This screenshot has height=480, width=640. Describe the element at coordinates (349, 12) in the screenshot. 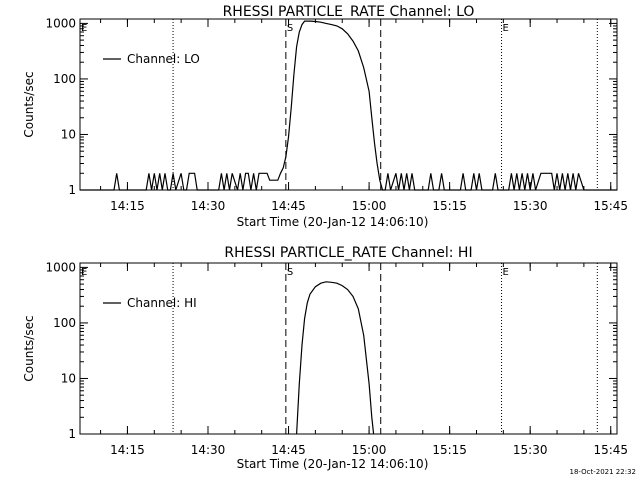

I see `chart-title: RHESSI PARTICLE_RATE Channel: LO` at that location.